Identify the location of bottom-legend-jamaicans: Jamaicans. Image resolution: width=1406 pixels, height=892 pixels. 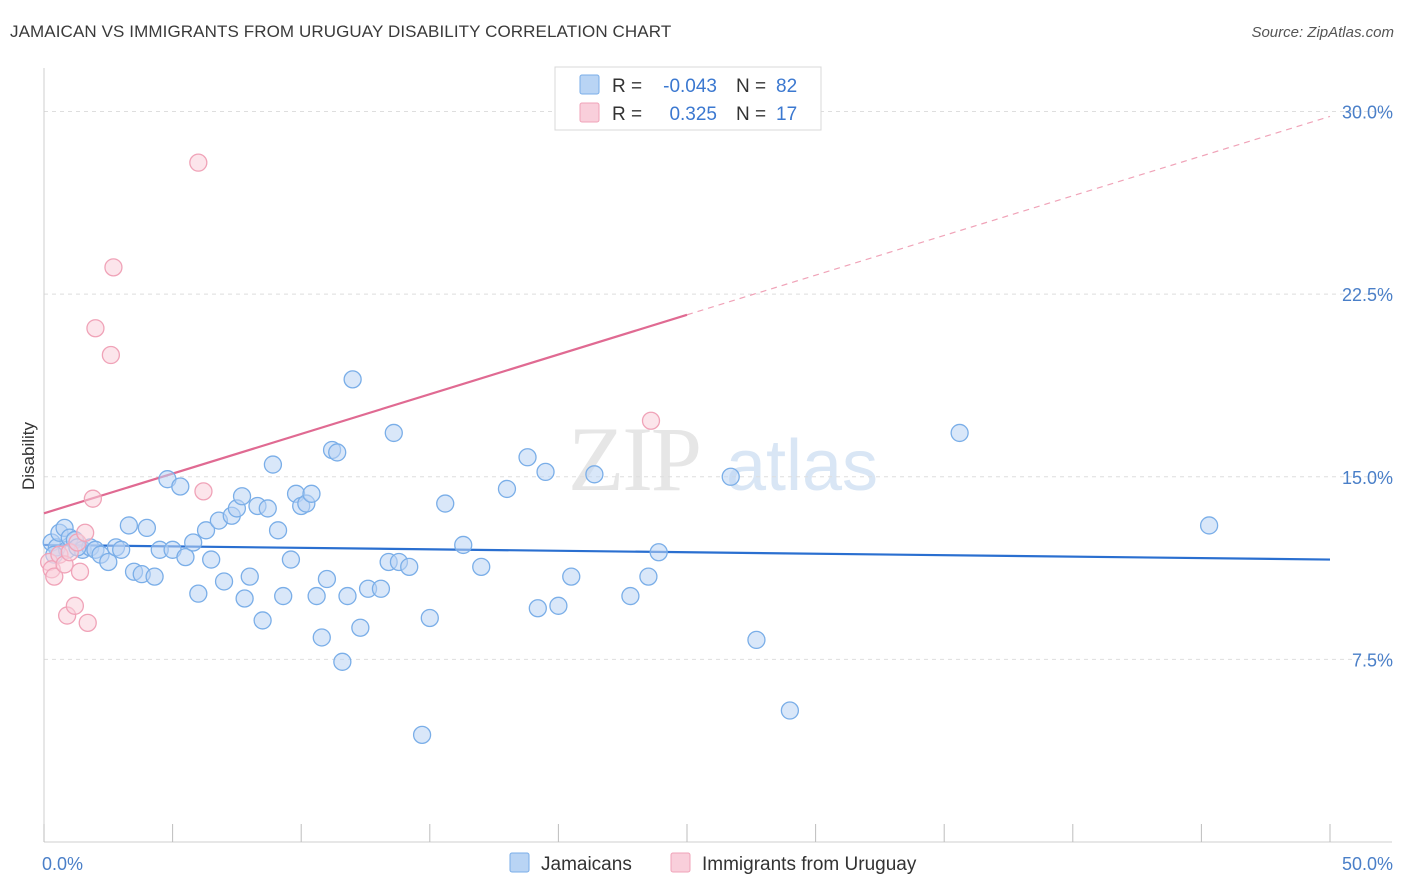
(586, 864).